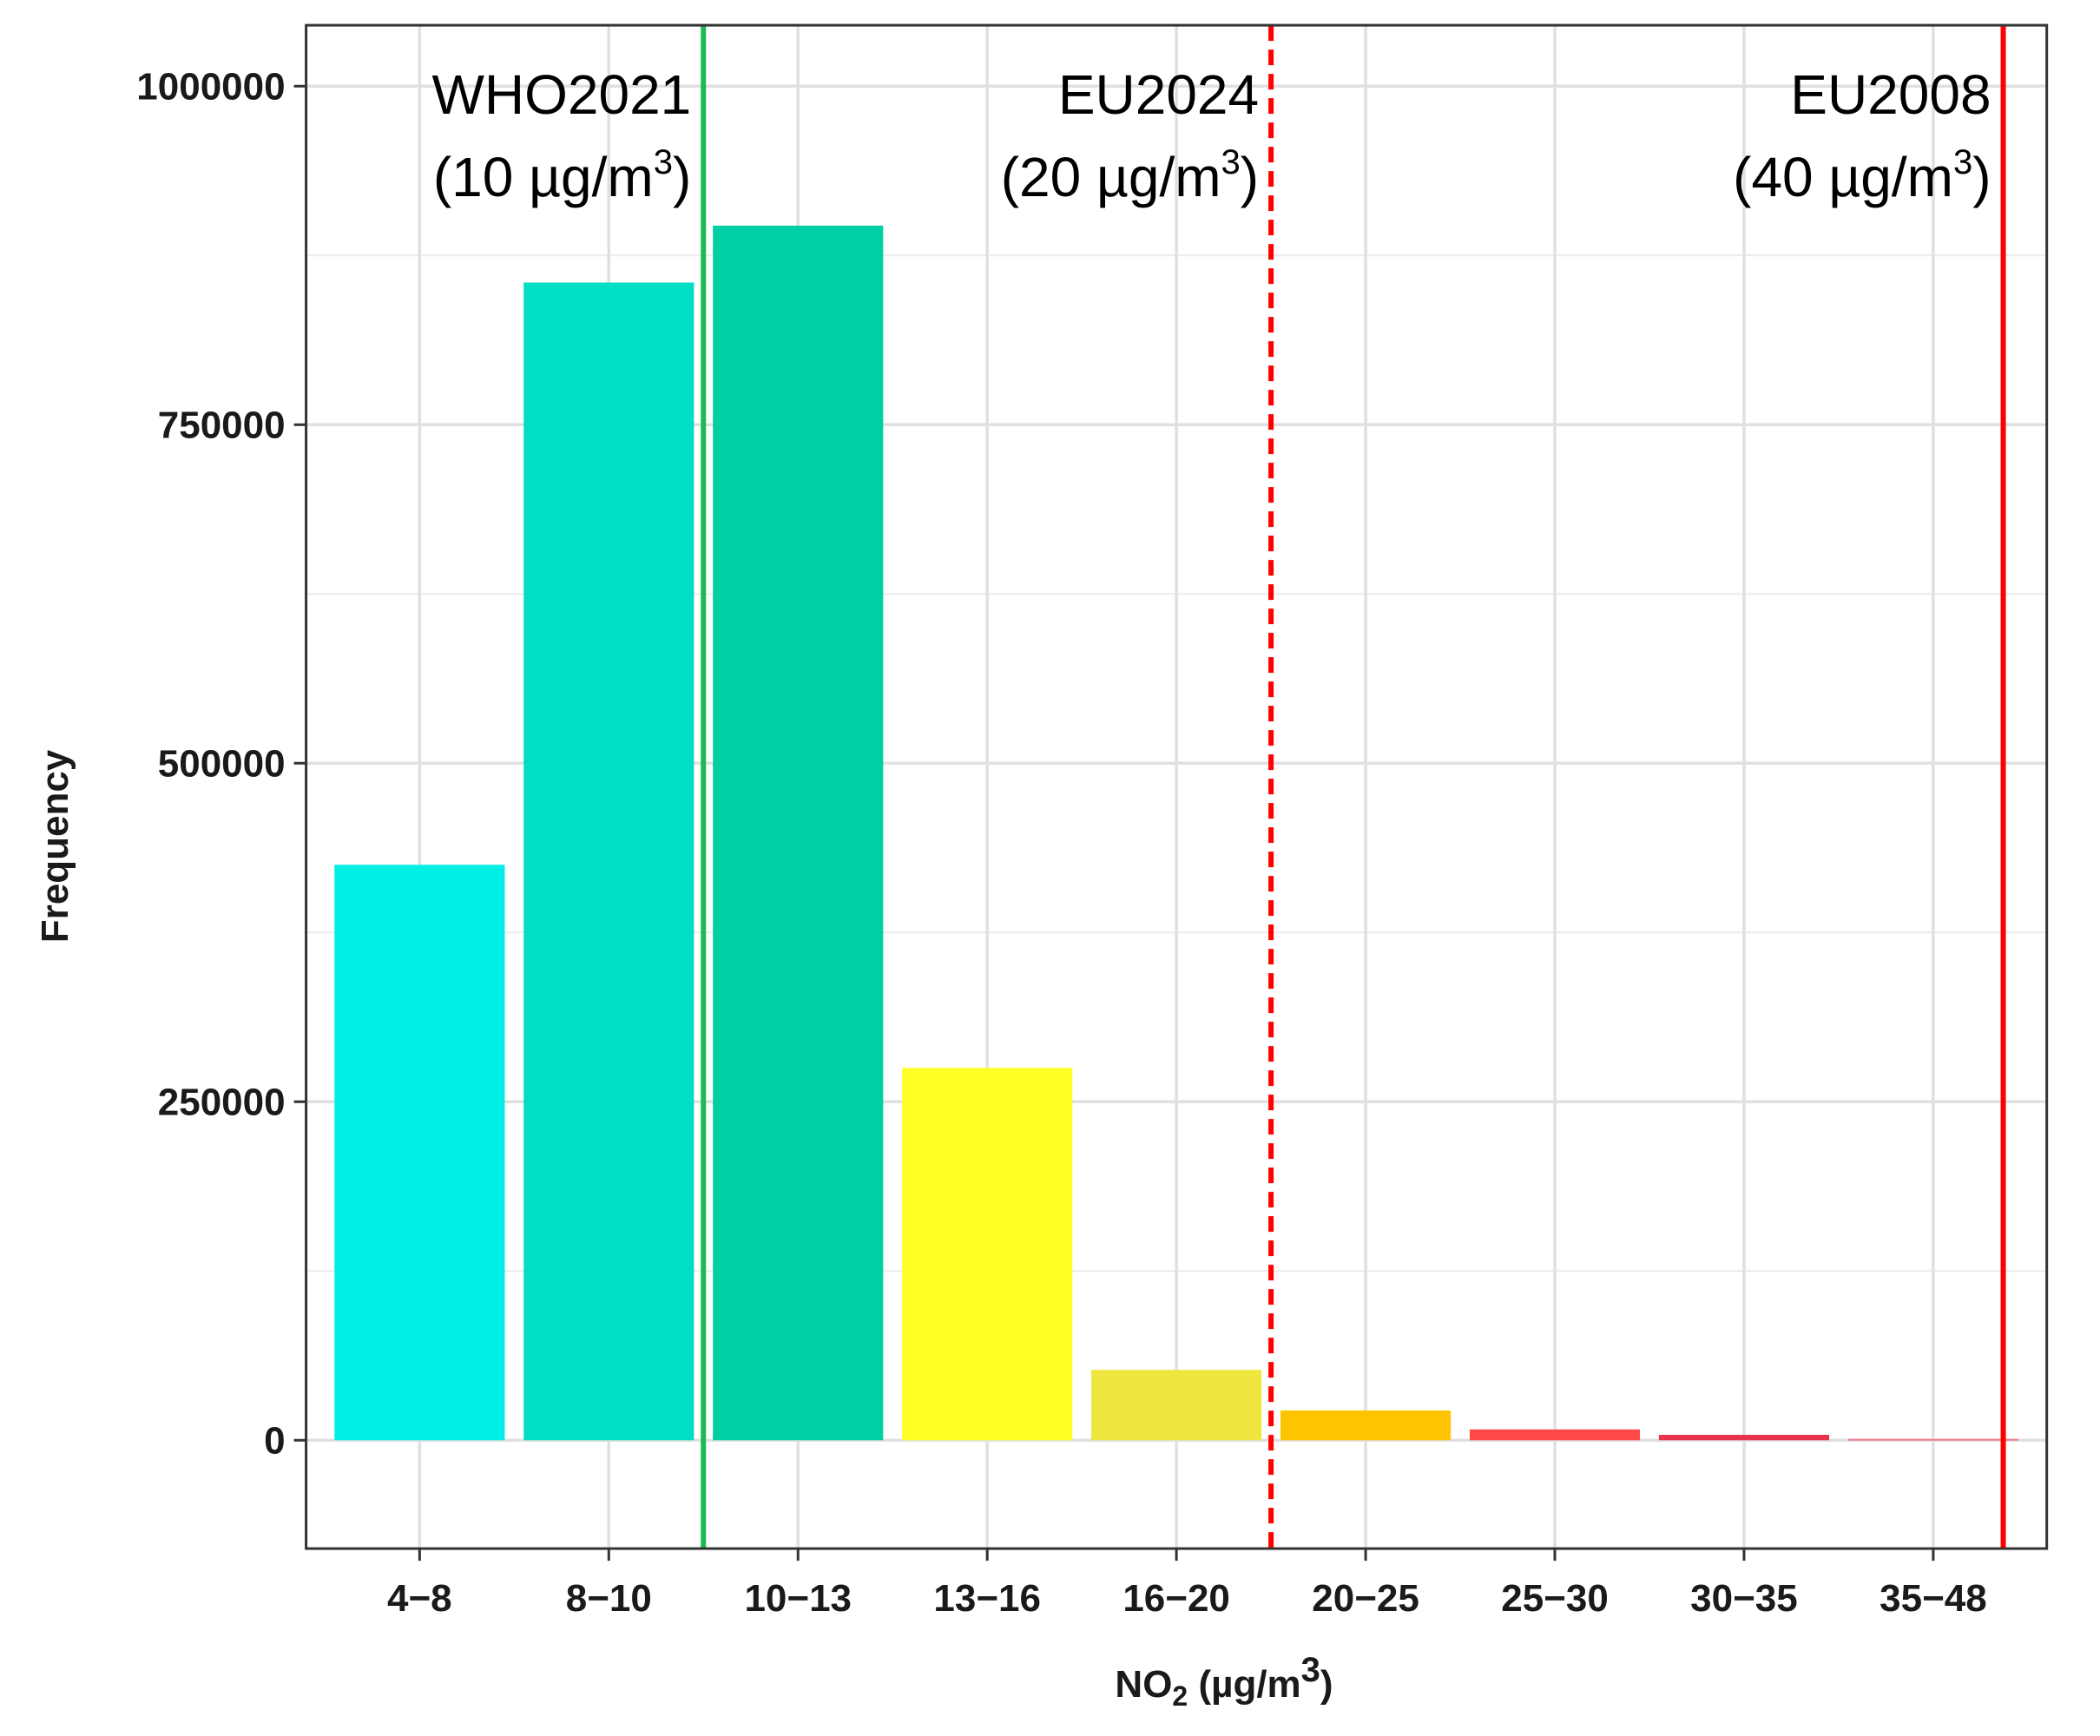 Image resolution: width=2100 pixels, height=1736 pixels. Describe the element at coordinates (1143, 1684) in the screenshot. I see `x-axis-title-main: NO` at that location.